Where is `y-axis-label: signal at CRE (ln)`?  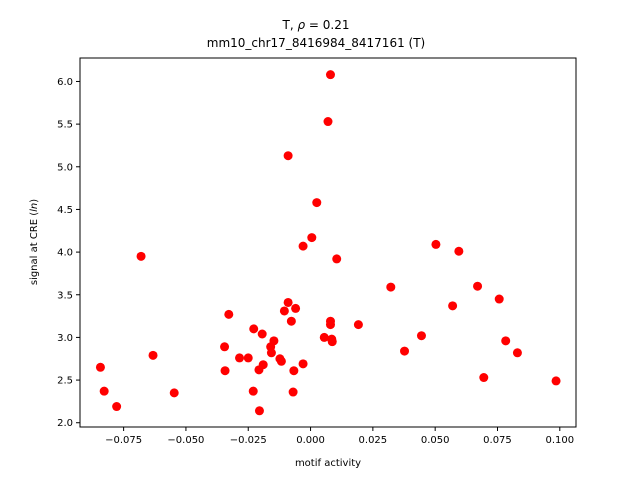 y-axis-label: signal at CRE (ln) is located at coordinates (34, 242).